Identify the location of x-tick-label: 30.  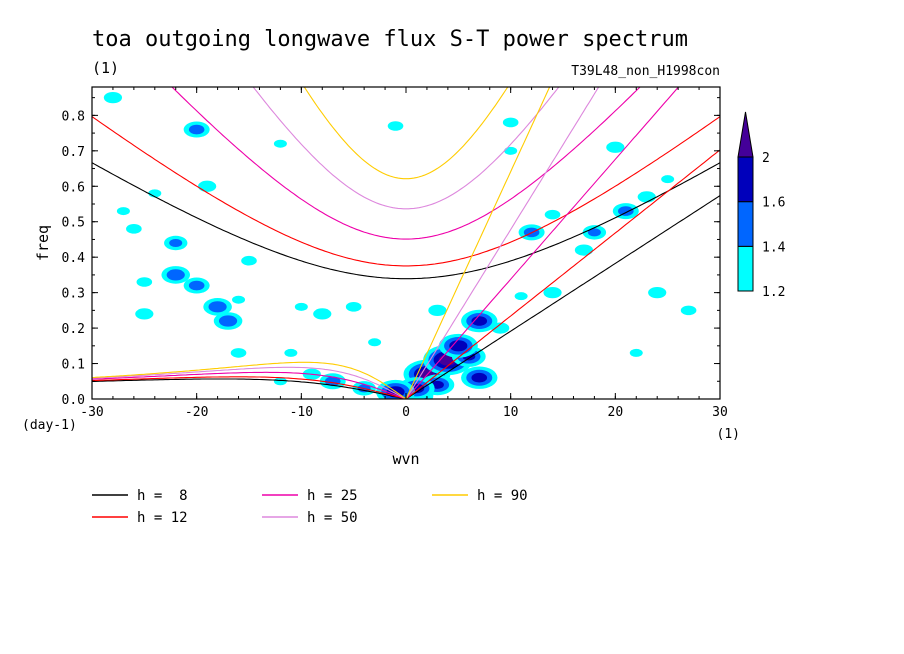
(720, 412).